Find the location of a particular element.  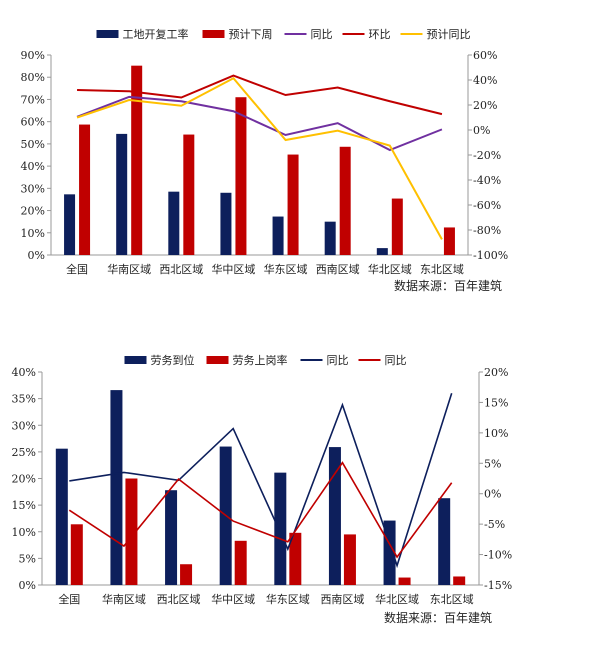

y2-tick-label: 15% is located at coordinates (496, 402).